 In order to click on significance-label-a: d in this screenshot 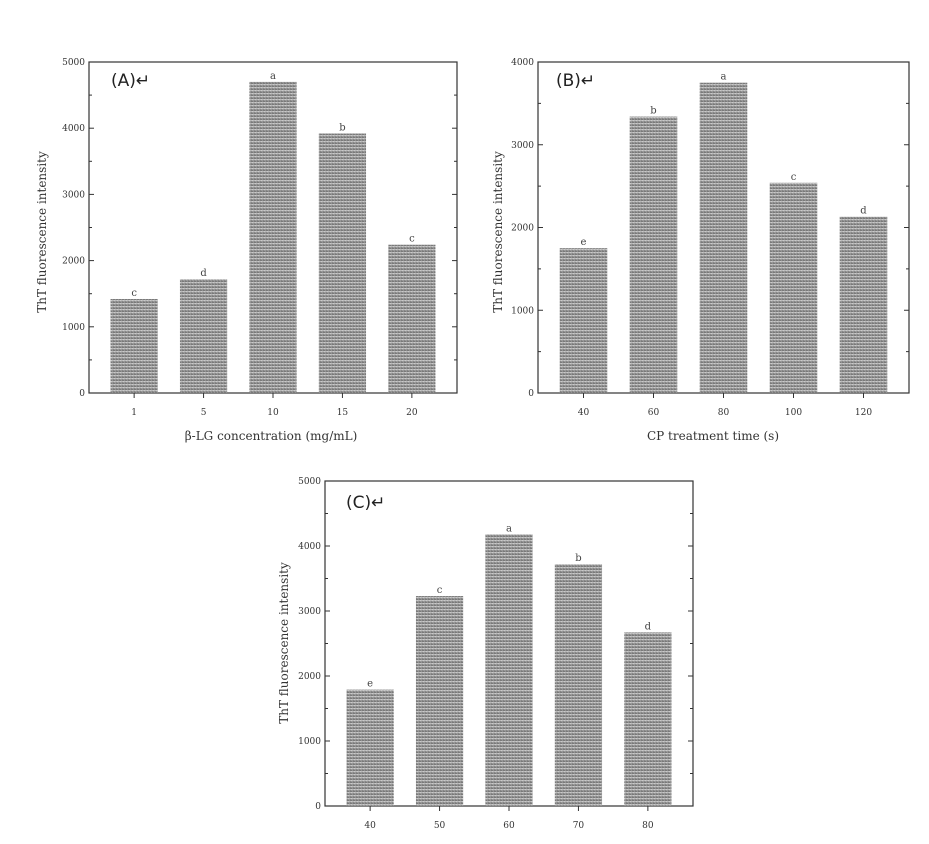, I will do `click(203, 273)`.